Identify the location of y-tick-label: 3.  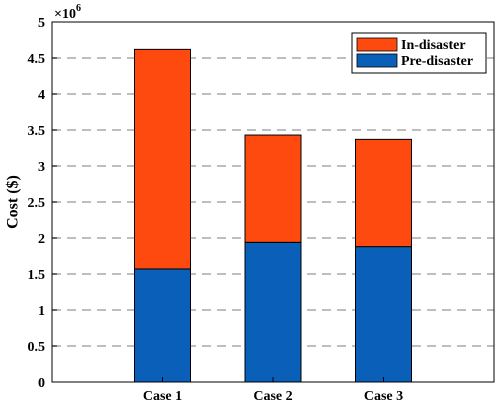
(41, 167).